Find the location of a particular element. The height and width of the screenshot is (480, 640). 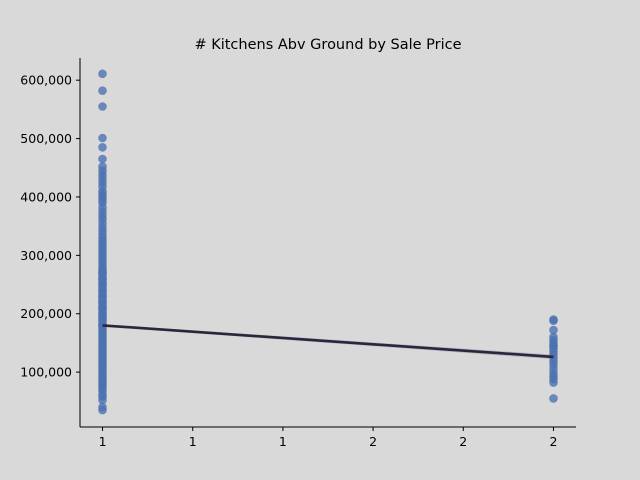

y-tick-label: 500,000 is located at coordinates (46, 138).